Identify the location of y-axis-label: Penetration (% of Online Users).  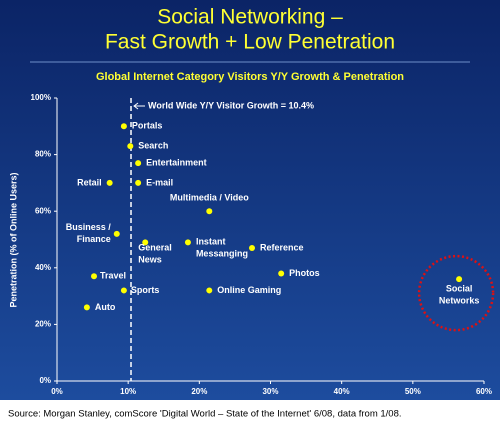
(13, 239).